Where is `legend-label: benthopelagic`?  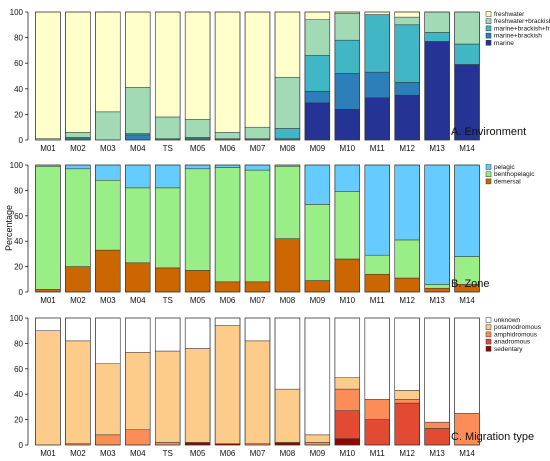 legend-label: benthopelagic is located at coordinates (514, 174).